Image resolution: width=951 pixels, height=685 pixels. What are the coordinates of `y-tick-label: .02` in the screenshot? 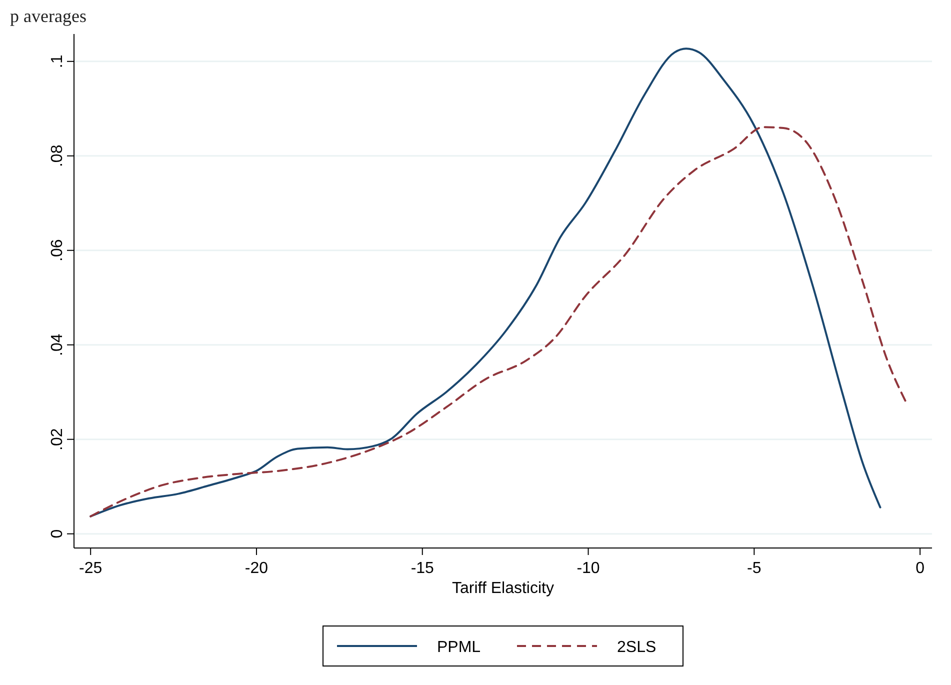 It's located at (57, 439).